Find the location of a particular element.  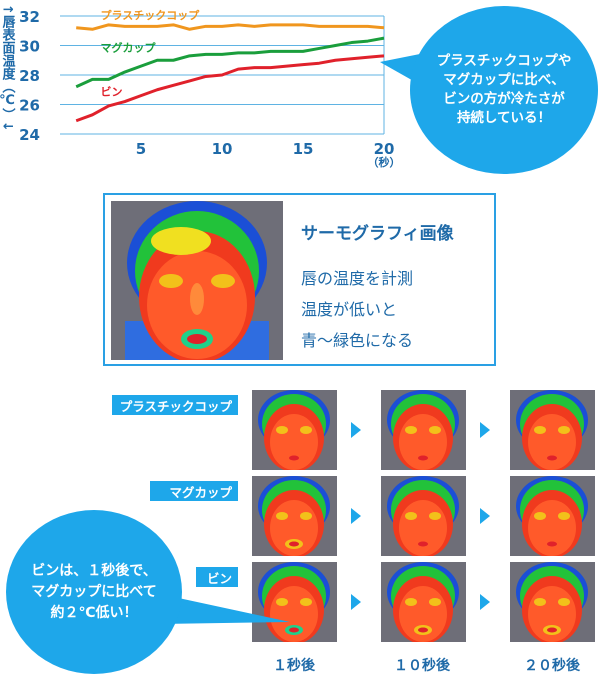

x-tick-20: 20 is located at coordinates (384, 149).